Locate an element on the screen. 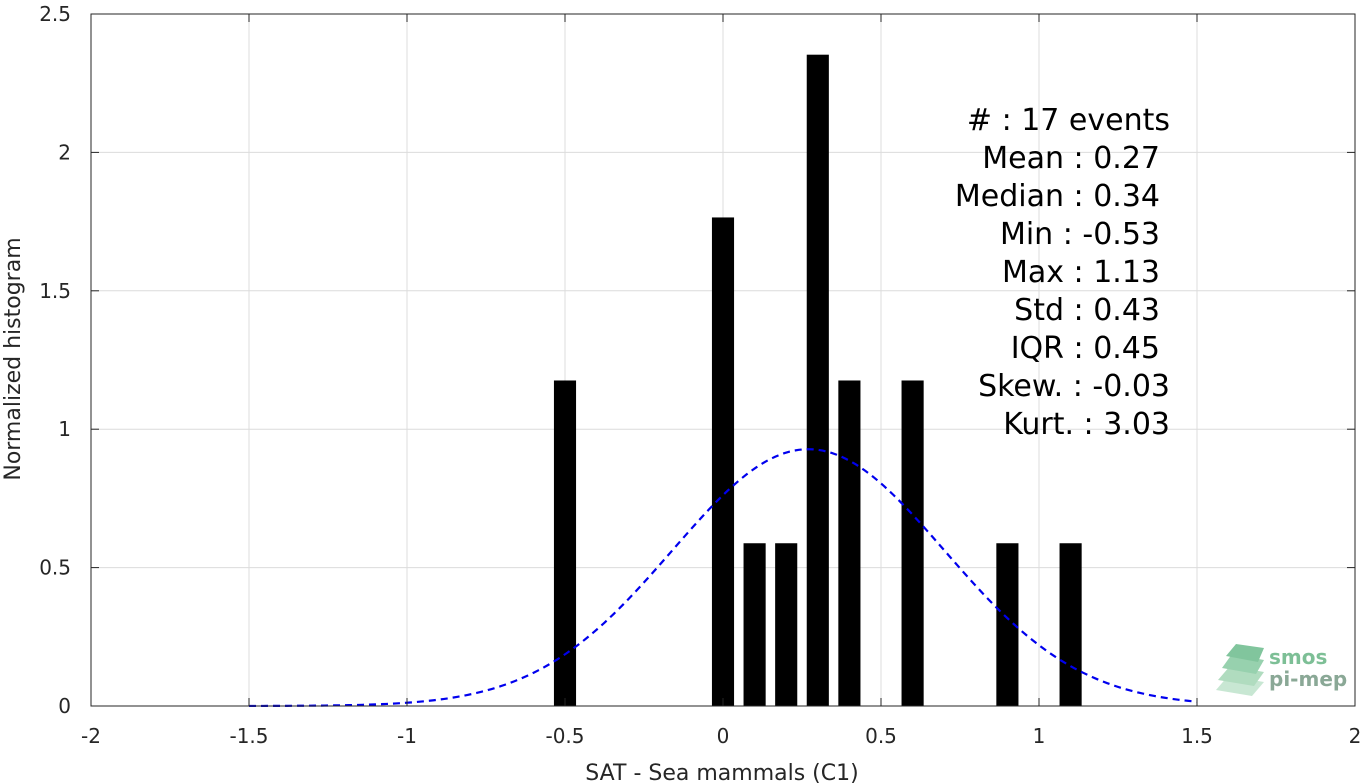 The height and width of the screenshot is (784, 1366). y-tick-label: 1.5 is located at coordinates (55, 291).